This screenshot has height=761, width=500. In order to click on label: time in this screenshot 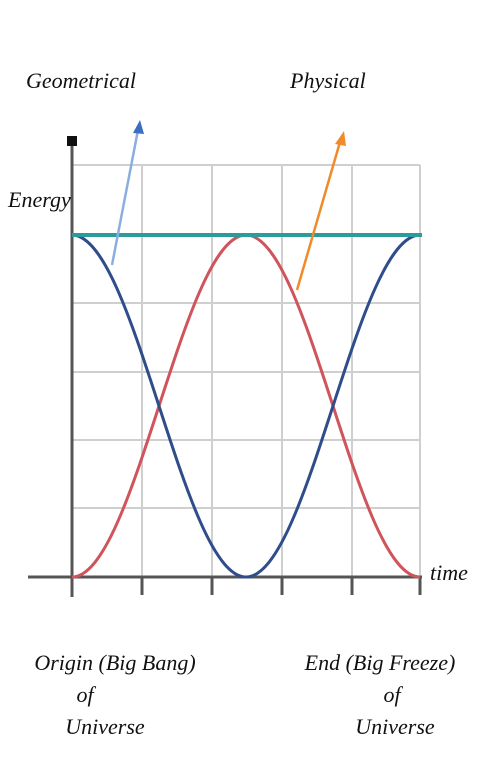, I will do `click(449, 572)`.